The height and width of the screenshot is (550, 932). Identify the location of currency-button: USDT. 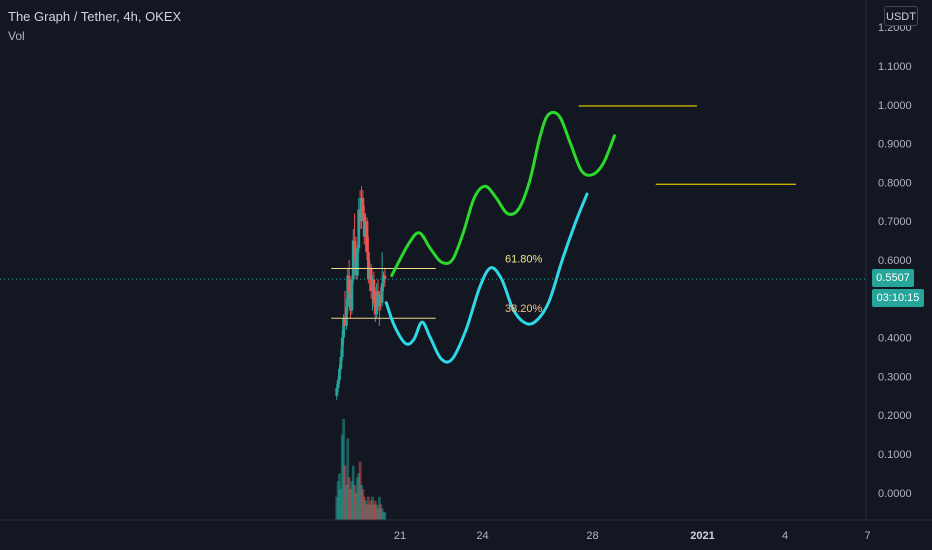
(901, 16).